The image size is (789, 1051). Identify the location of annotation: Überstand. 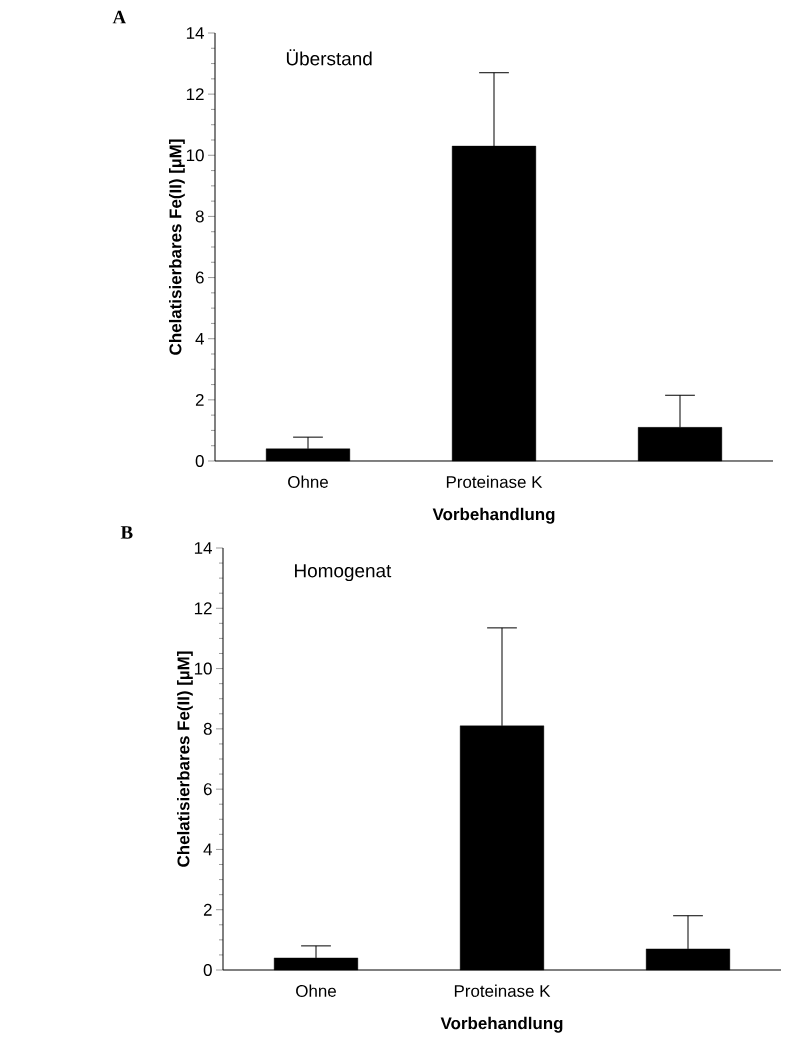
(329, 57).